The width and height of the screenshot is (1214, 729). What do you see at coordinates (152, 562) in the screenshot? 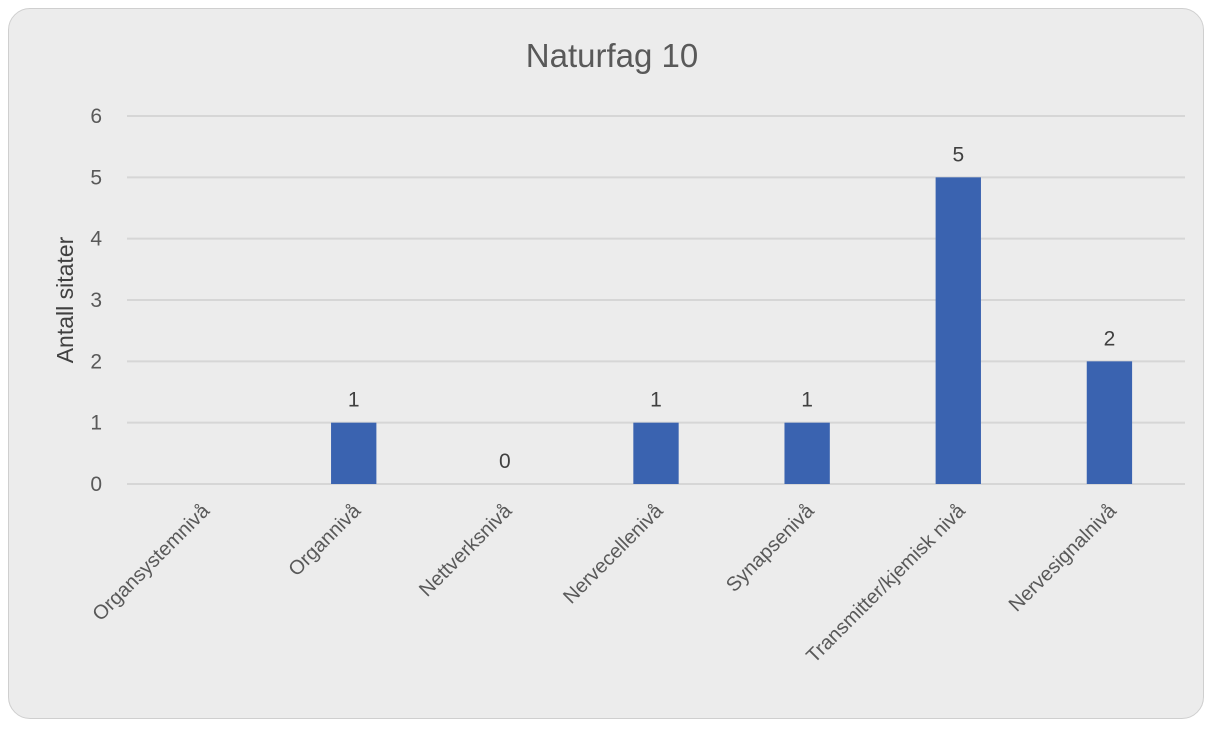
I see `x-category-label: Organsystemnivå` at bounding box center [152, 562].